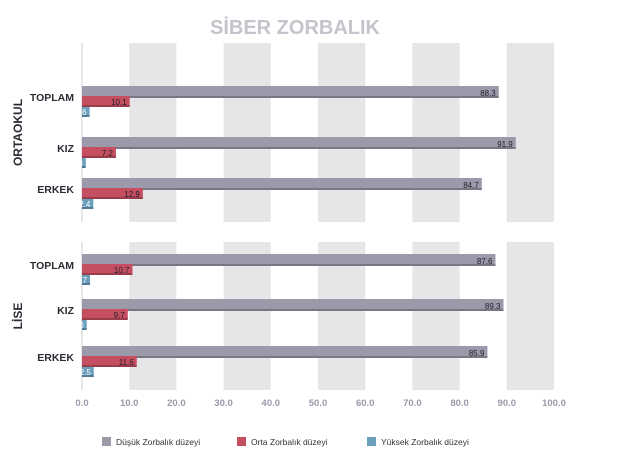  I want to click on data-label: 1.7, so click(82, 280).